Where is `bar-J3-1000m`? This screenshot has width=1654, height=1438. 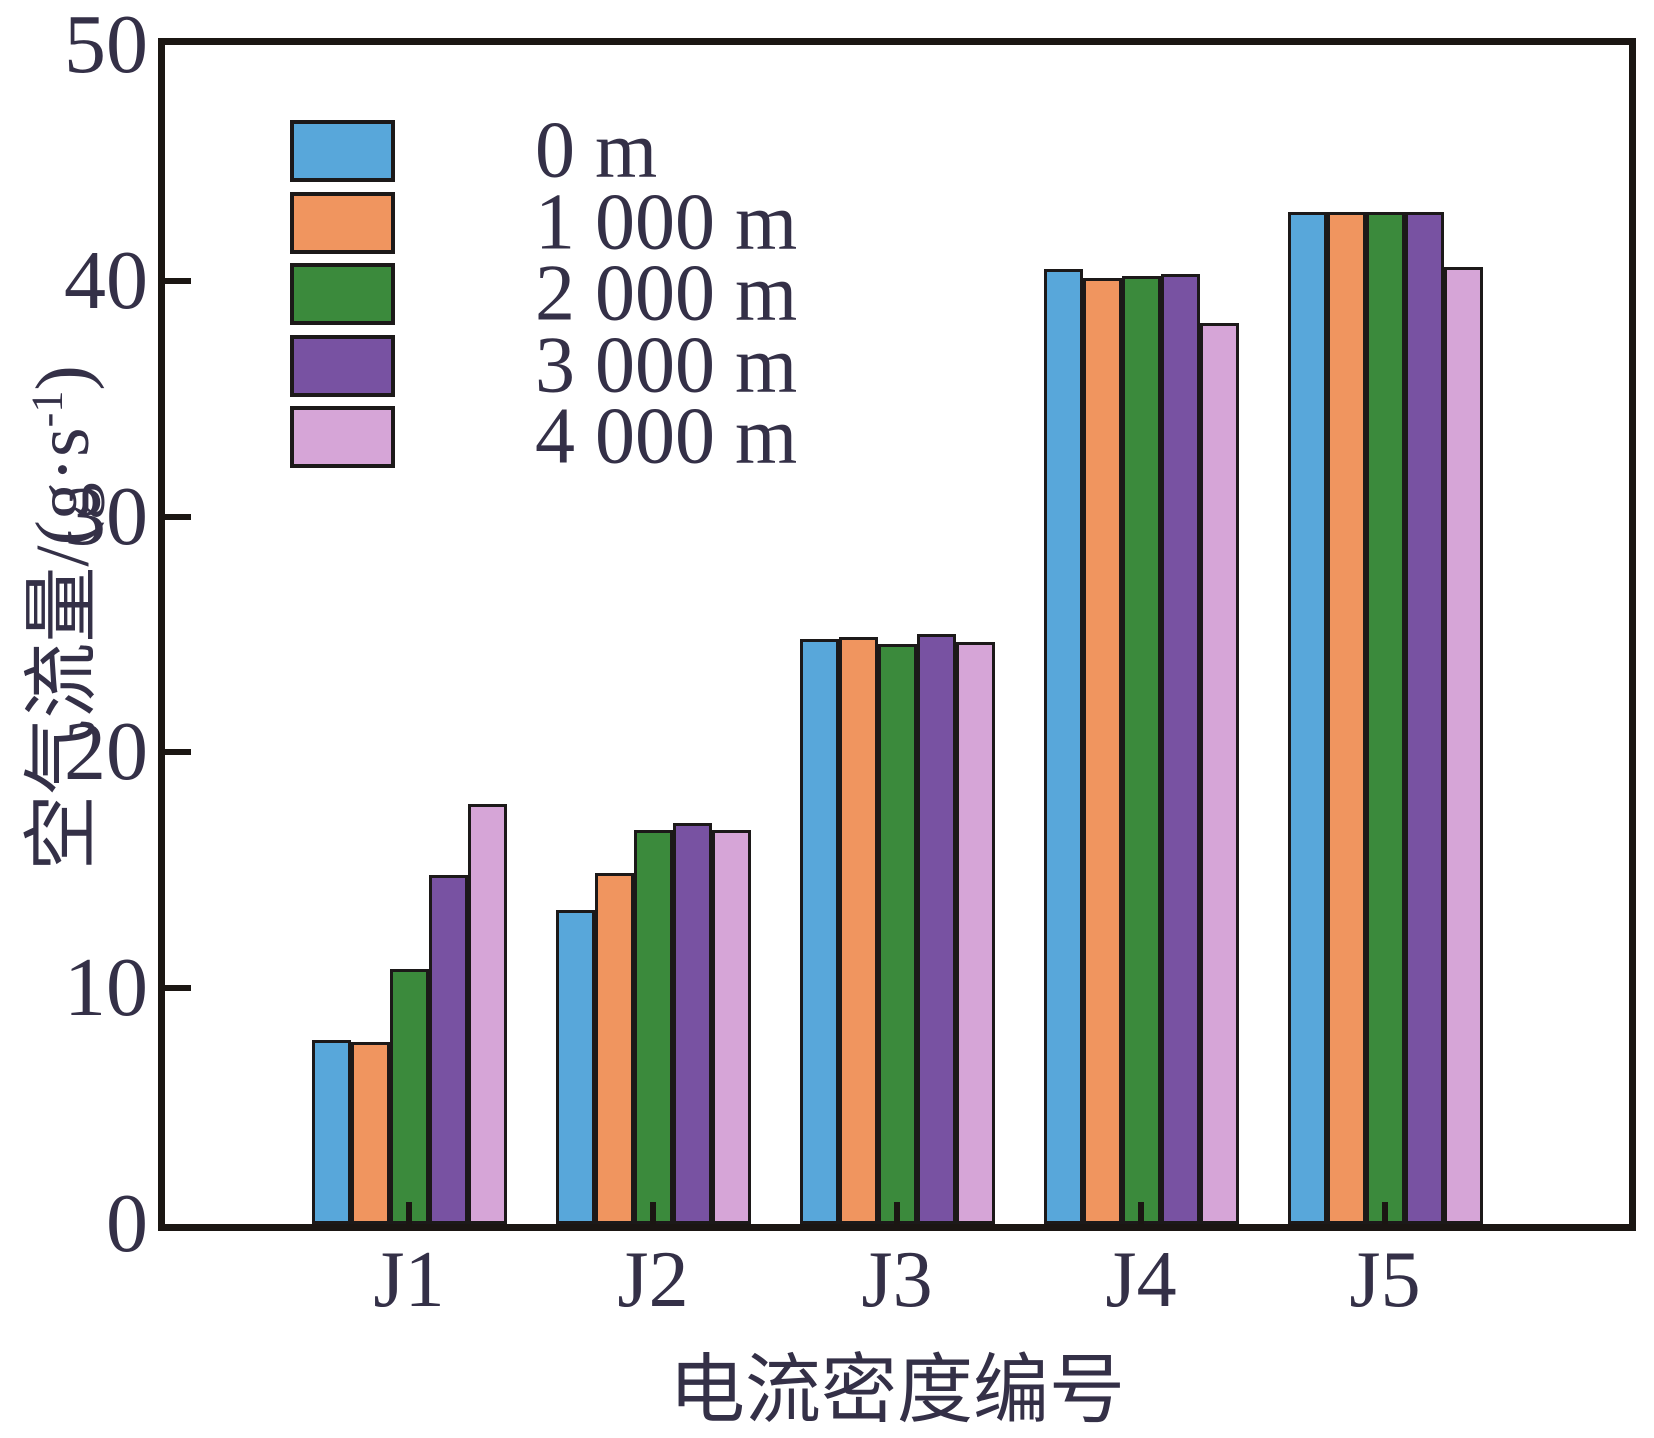 bar-J3-1000m is located at coordinates (858, 930).